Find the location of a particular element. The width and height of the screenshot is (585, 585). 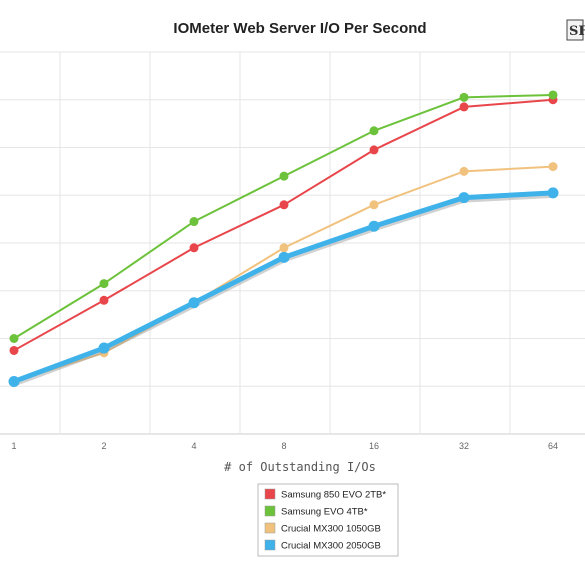

legend-entry: Crucial MX300 2050GB is located at coordinates (331, 546).